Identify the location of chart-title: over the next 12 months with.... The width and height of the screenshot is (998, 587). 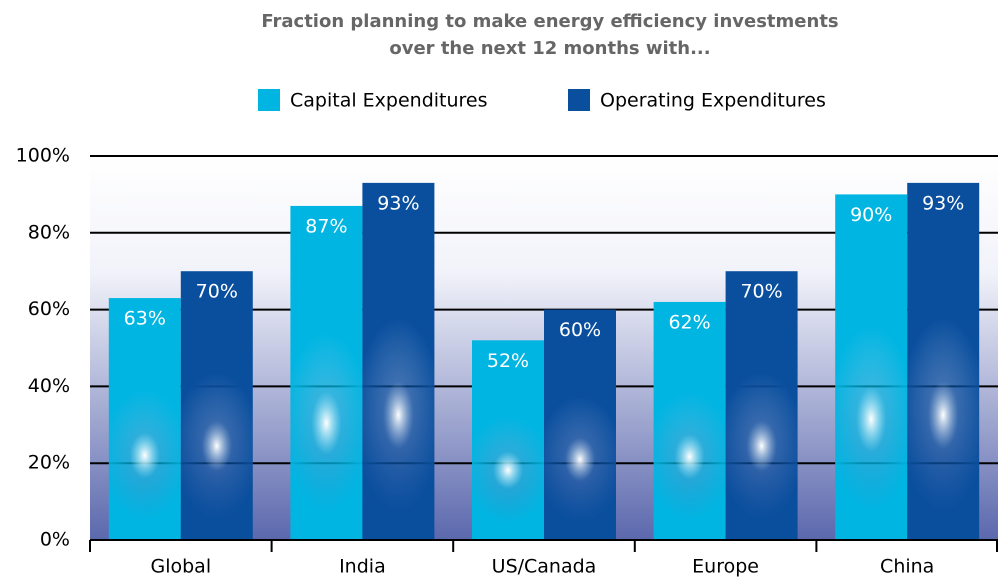
(549, 48).